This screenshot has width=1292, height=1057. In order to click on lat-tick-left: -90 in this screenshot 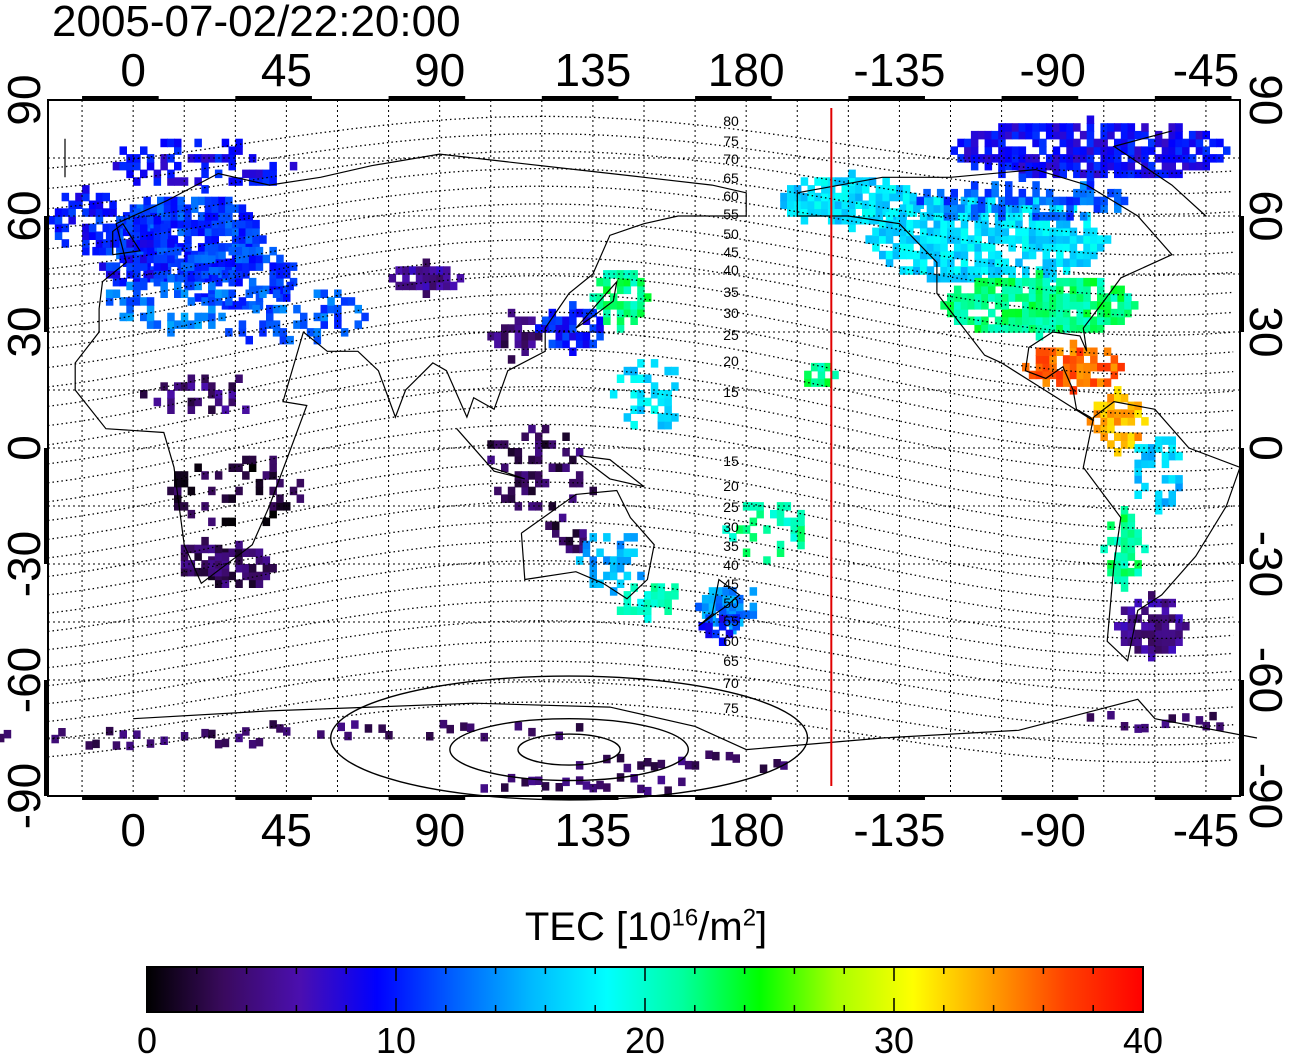, I will do `click(25, 796)`.